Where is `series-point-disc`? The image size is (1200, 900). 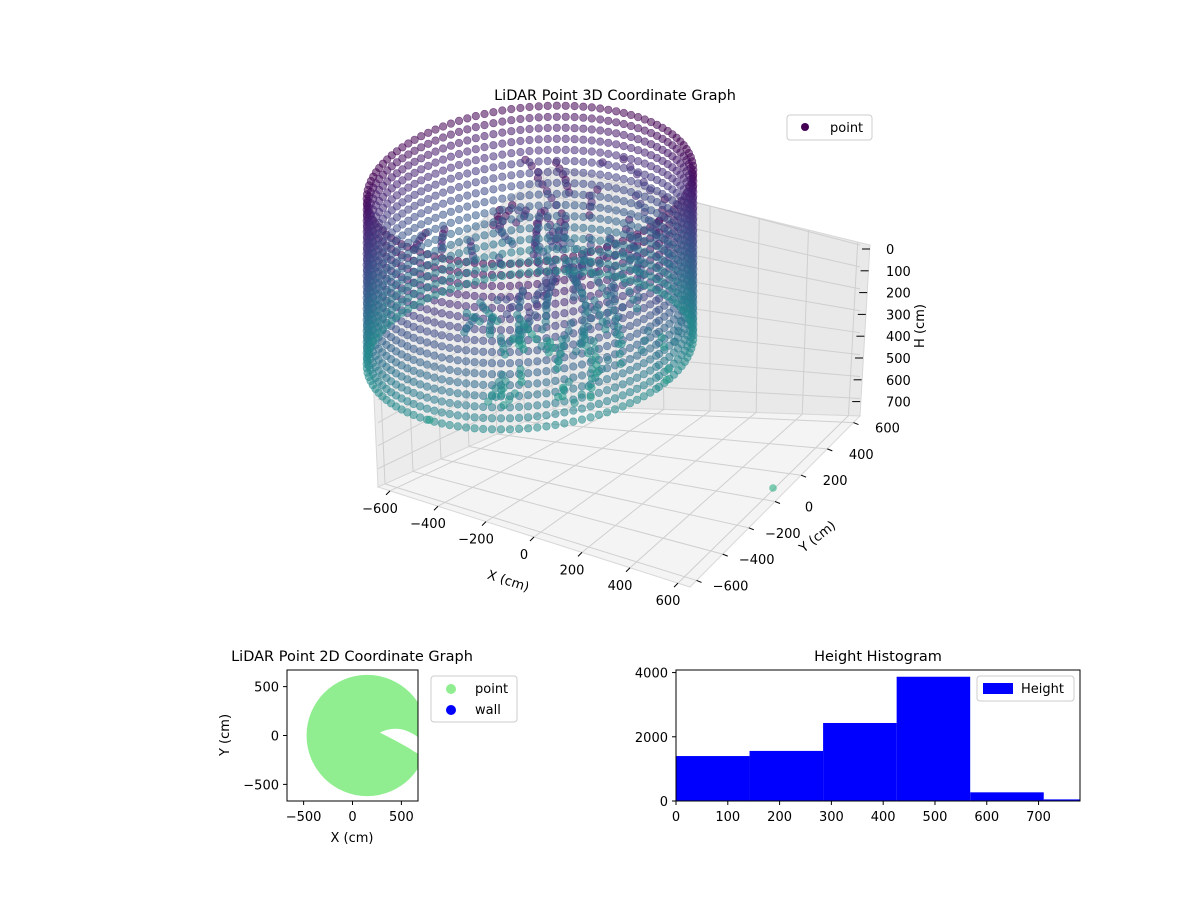 series-point-disc is located at coordinates (362, 735).